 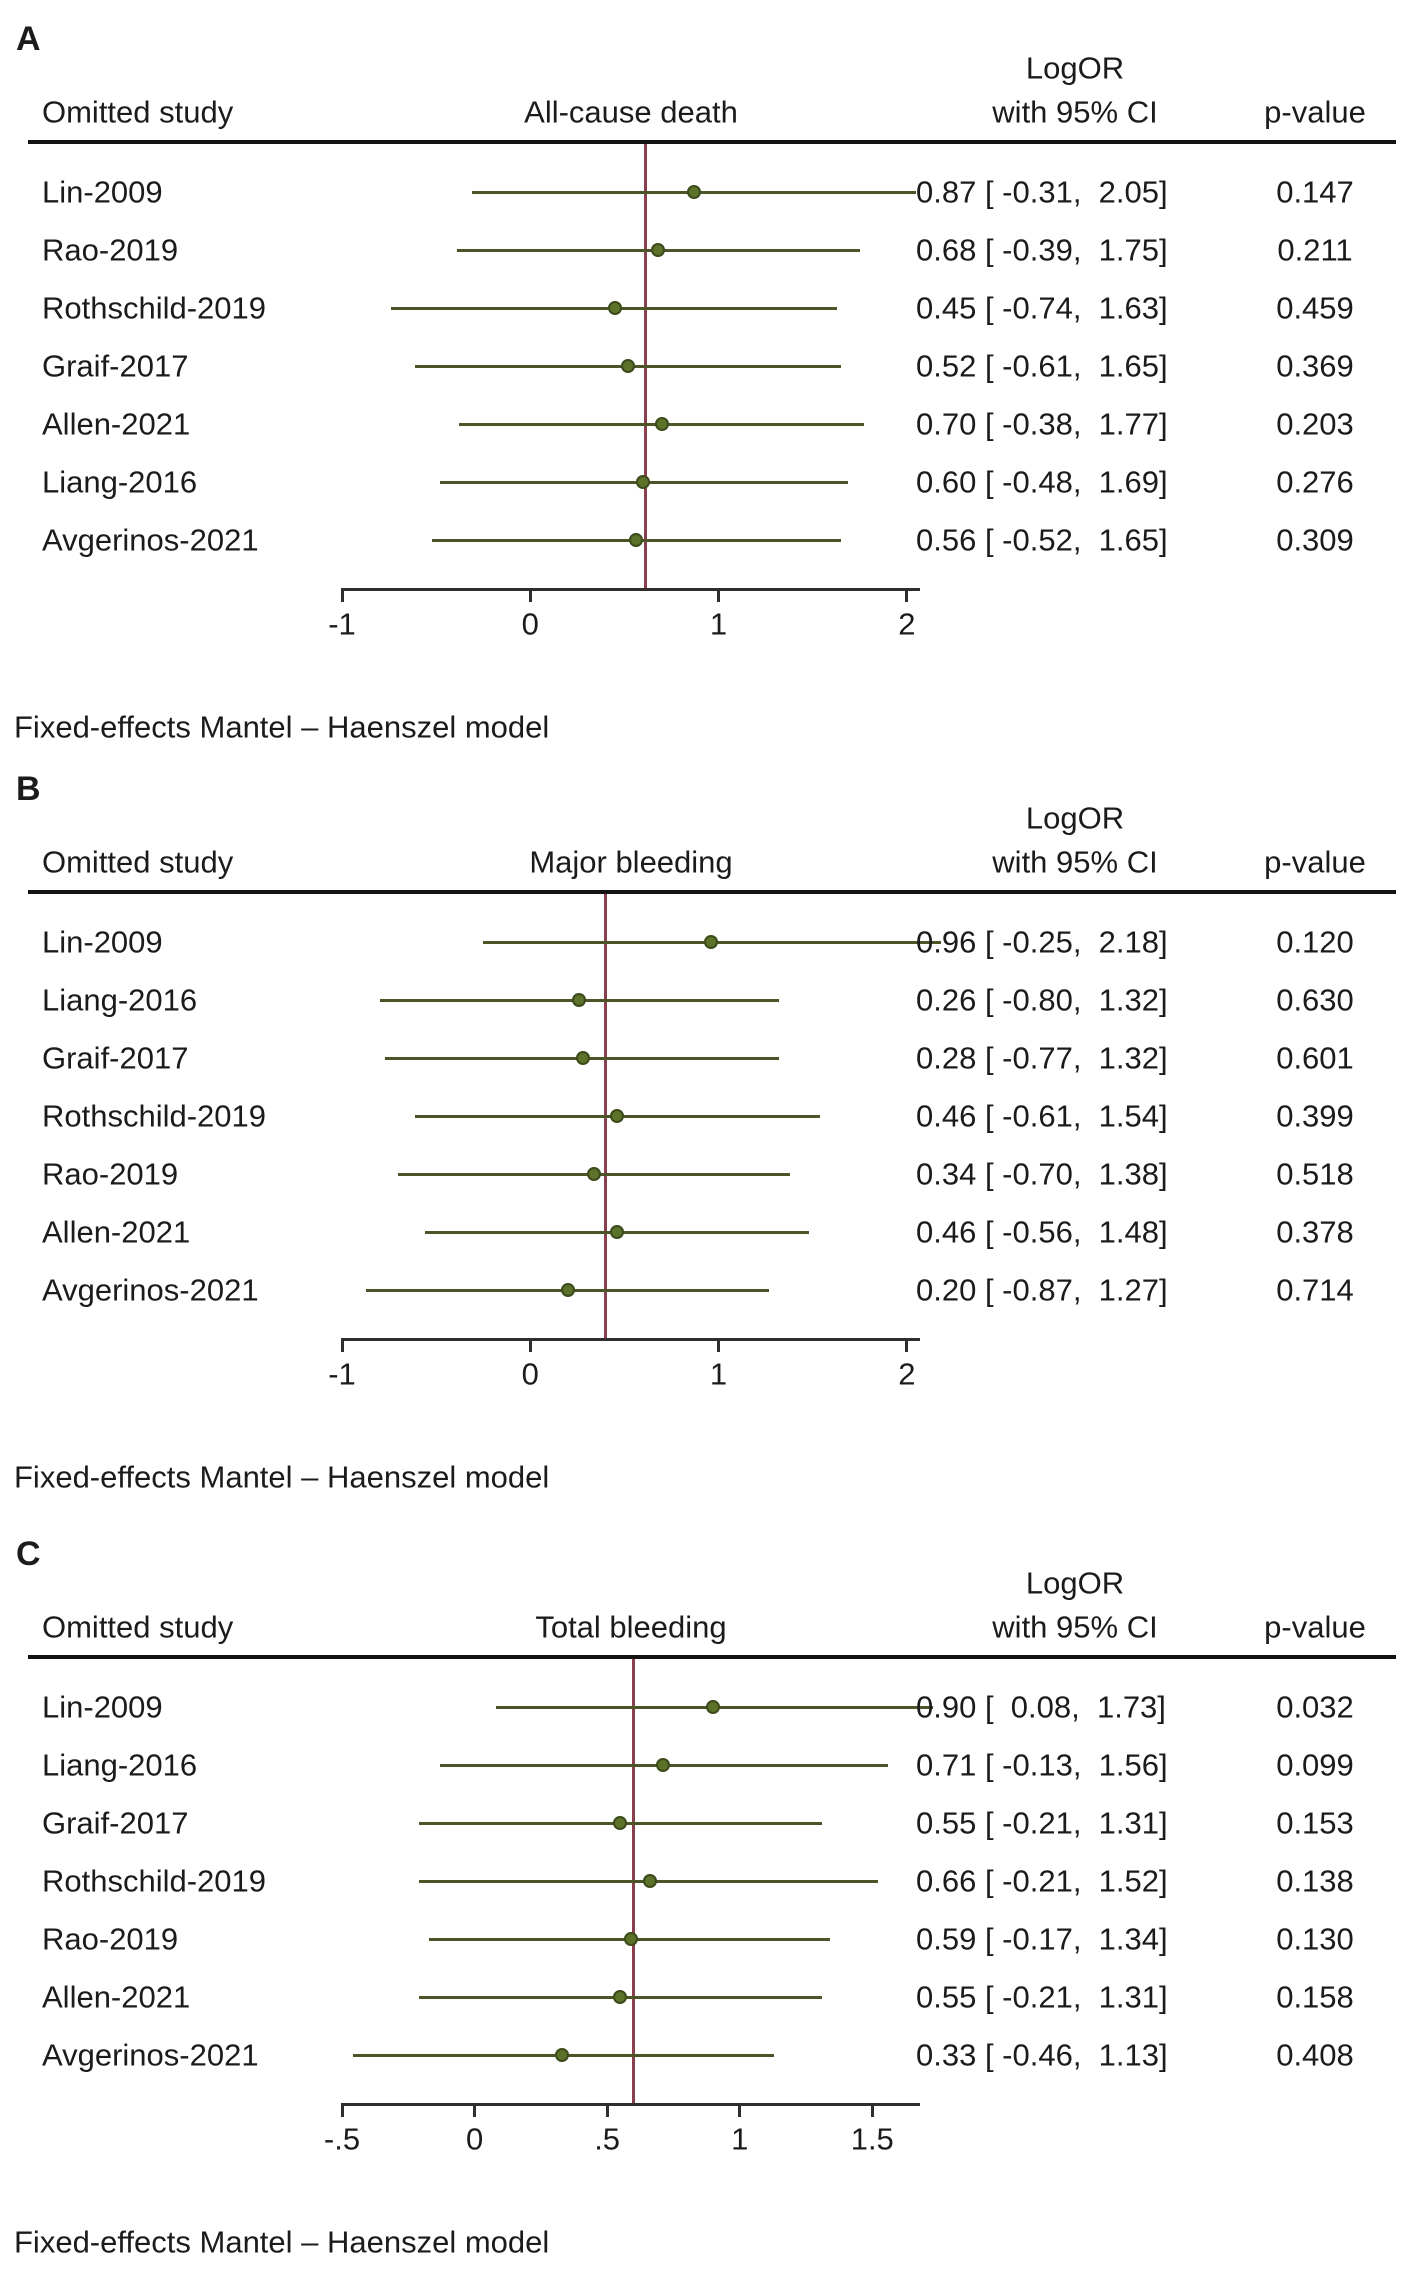 What do you see at coordinates (1315, 1232) in the screenshot?
I see `p-value-text: 0.378` at bounding box center [1315, 1232].